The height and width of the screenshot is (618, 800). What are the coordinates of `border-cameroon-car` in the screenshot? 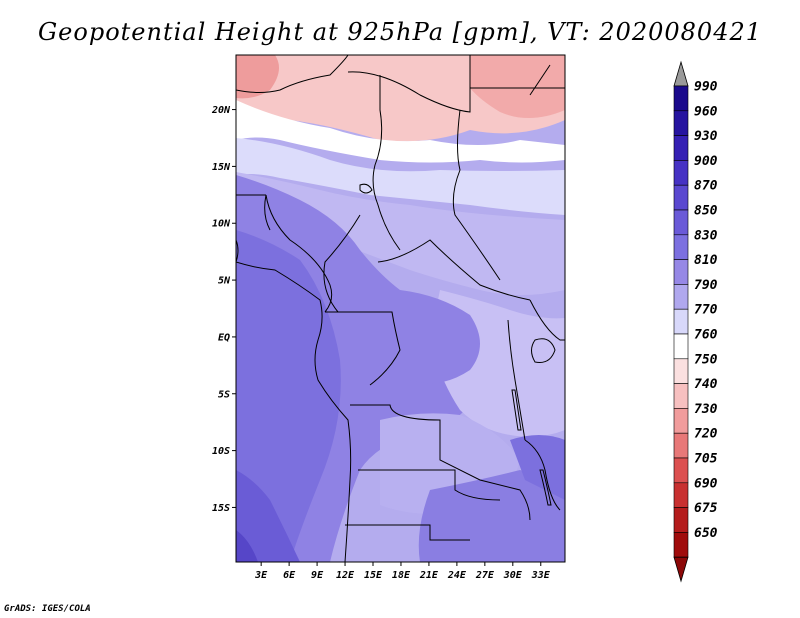 It's located at (342, 263).